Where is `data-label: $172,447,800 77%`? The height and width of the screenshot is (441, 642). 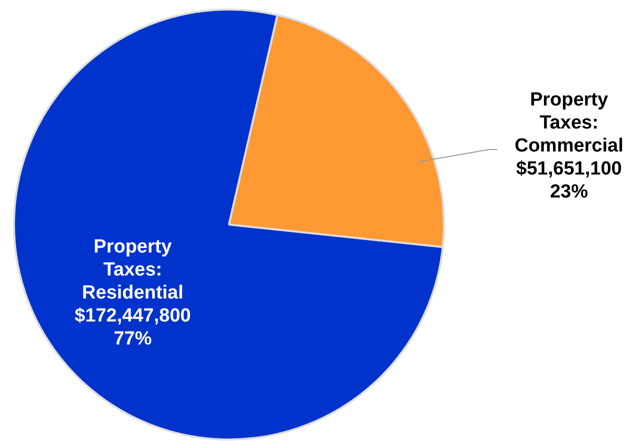 data-label: $172,447,800 77% is located at coordinates (132, 327).